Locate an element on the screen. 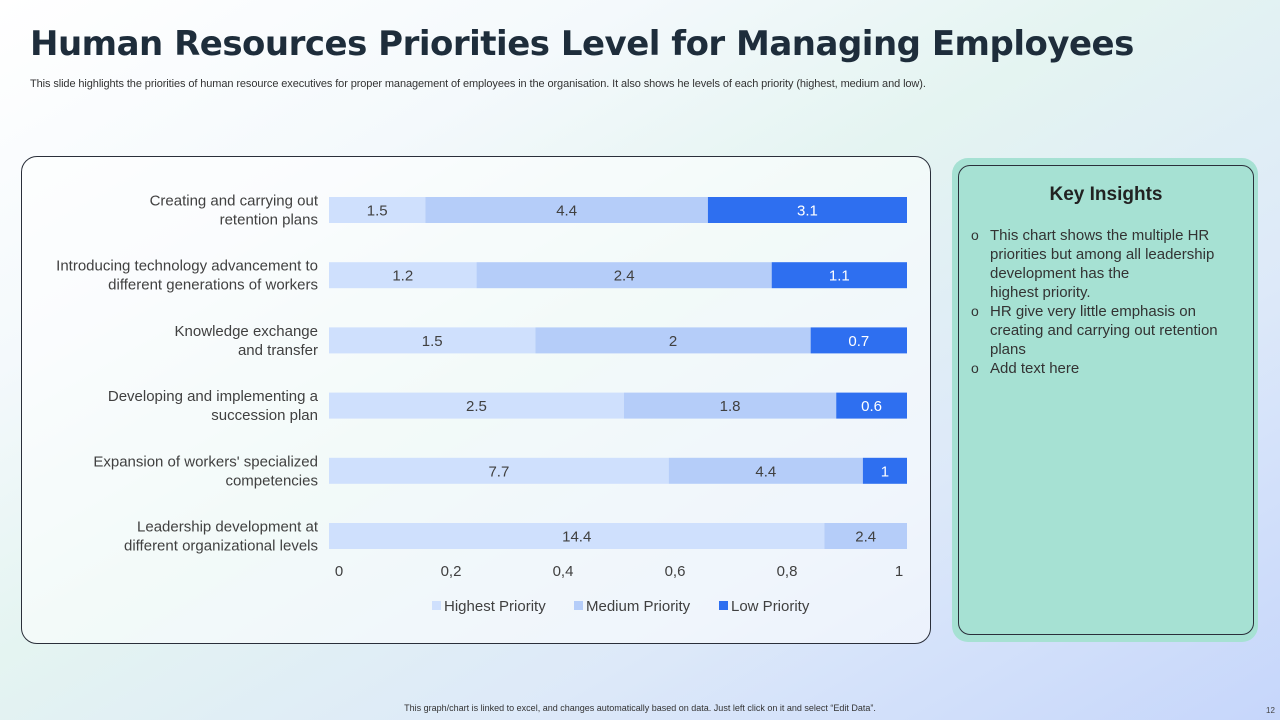 The height and width of the screenshot is (720, 1280). data-label: 0.6 is located at coordinates (871, 406).